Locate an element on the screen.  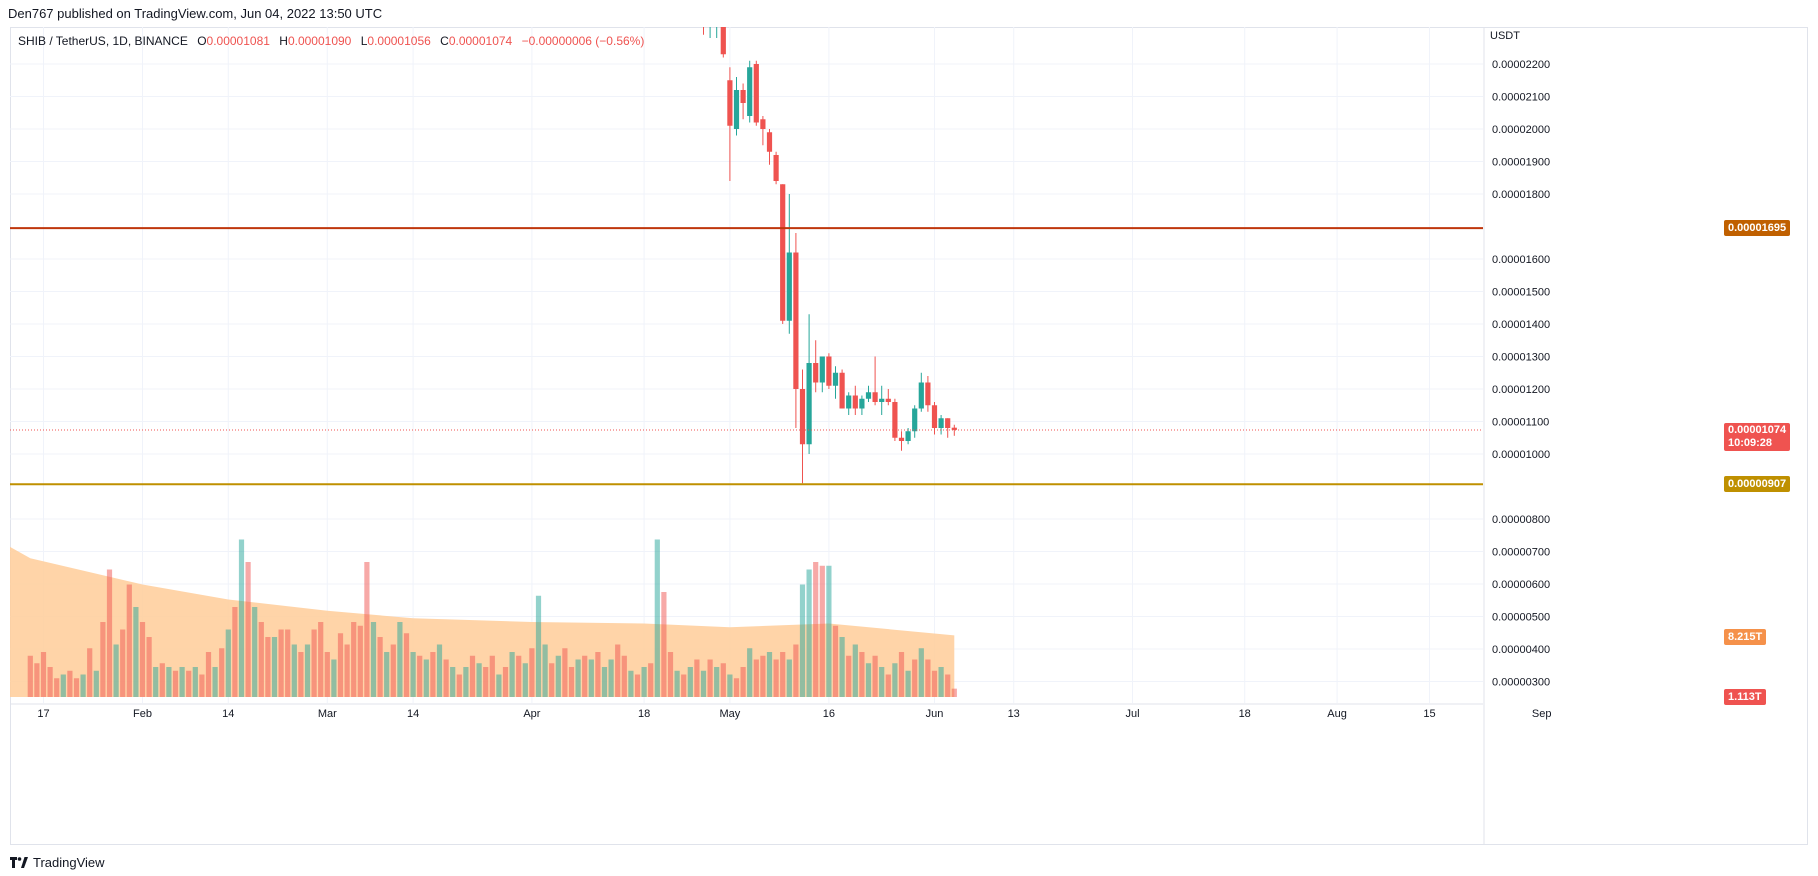
time-tick-label: Feb is located at coordinates (142, 714).